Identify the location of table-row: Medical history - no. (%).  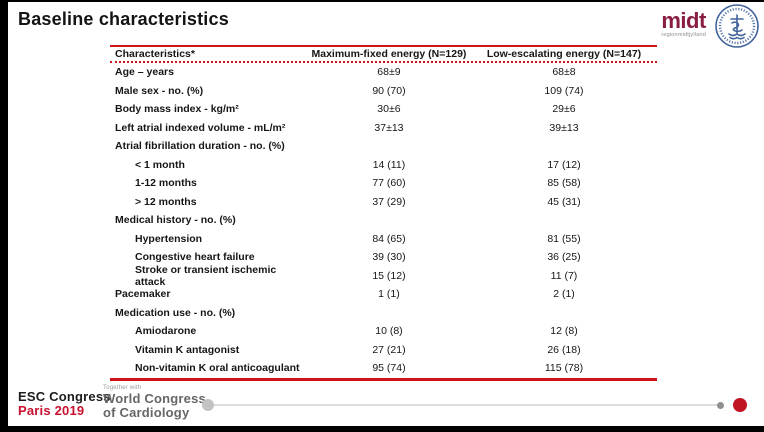
(383, 220).